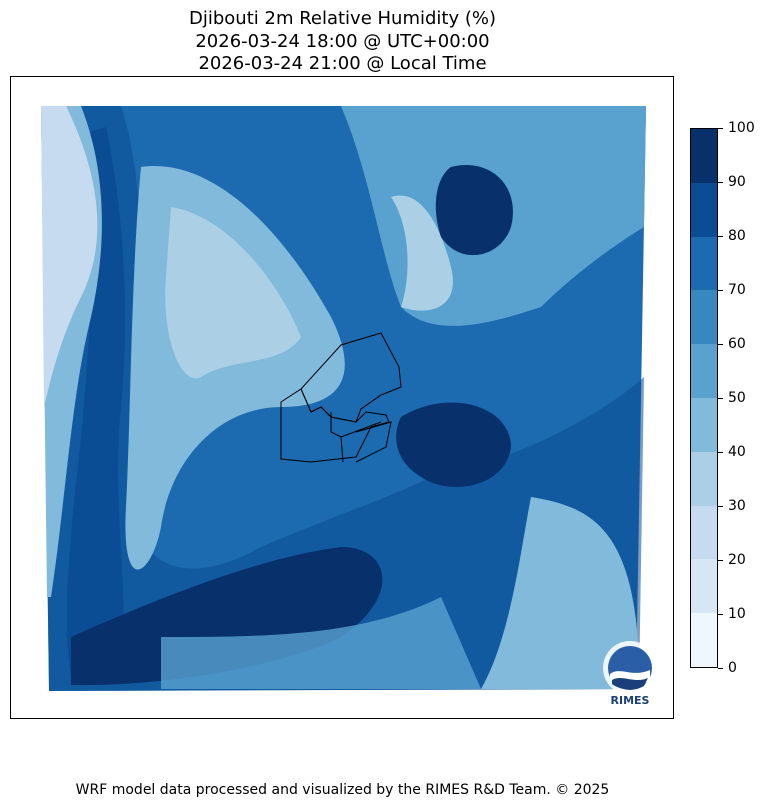 This screenshot has height=808, width=764. I want to click on colorbar-tick: 100, so click(736, 128).